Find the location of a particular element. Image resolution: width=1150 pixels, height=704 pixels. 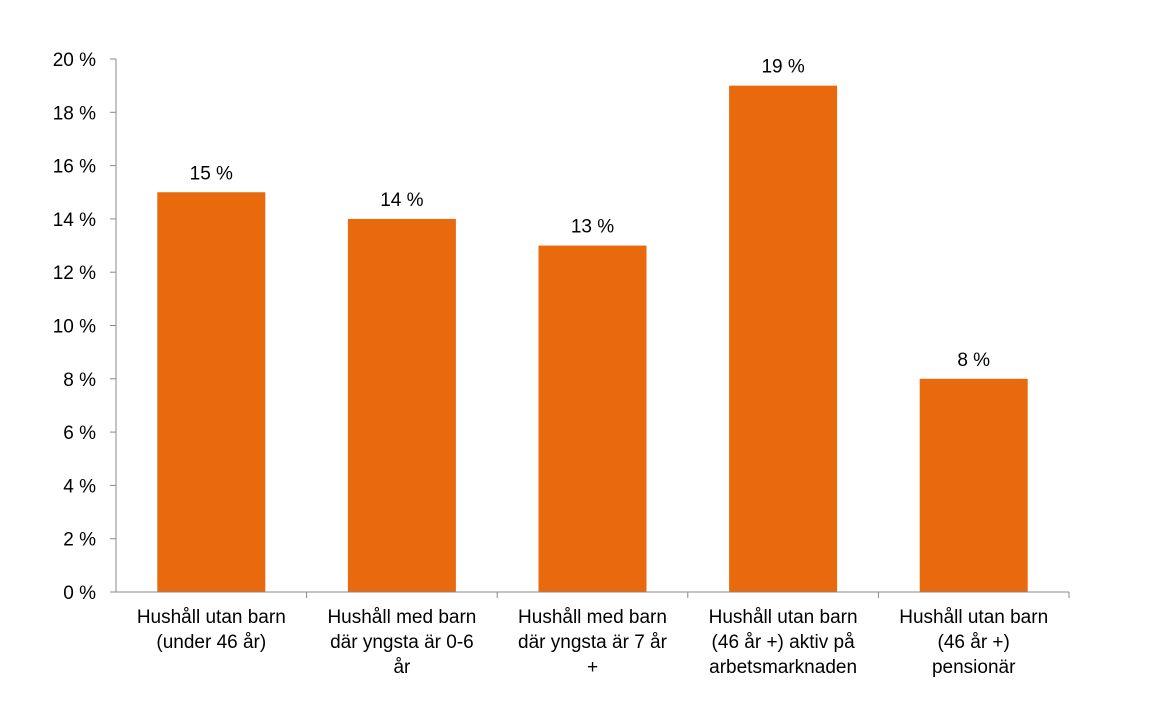

x-tick-label-line: arbetsmarknaden is located at coordinates (783, 667).